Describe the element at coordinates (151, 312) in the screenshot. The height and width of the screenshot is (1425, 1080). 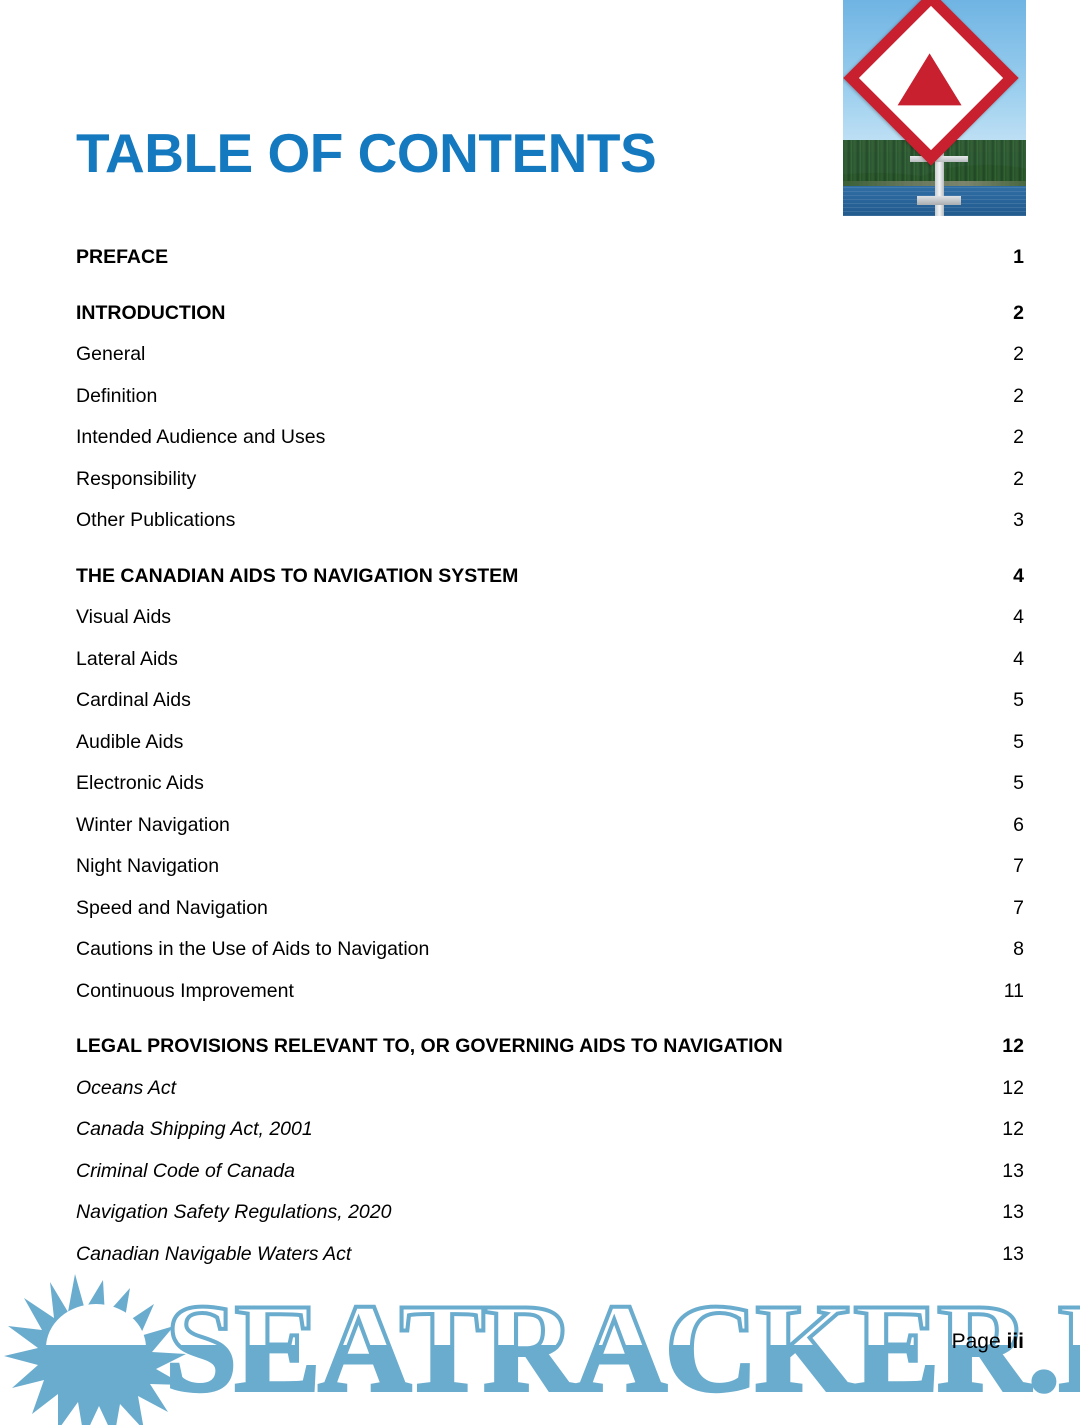
I see `toc-entry-label: INTRODUCTION` at that location.